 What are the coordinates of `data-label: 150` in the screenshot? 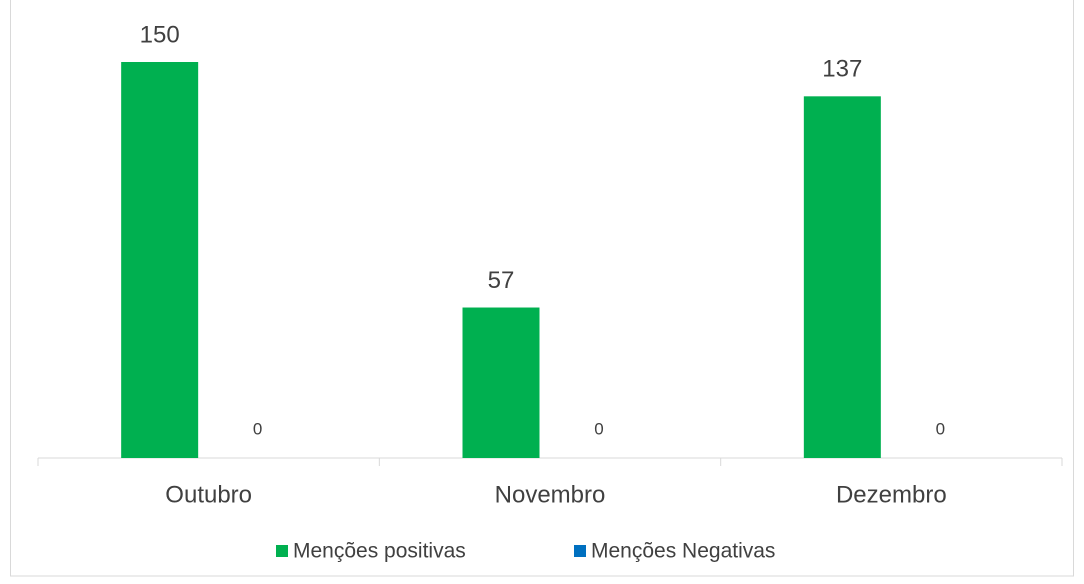 It's located at (160, 34).